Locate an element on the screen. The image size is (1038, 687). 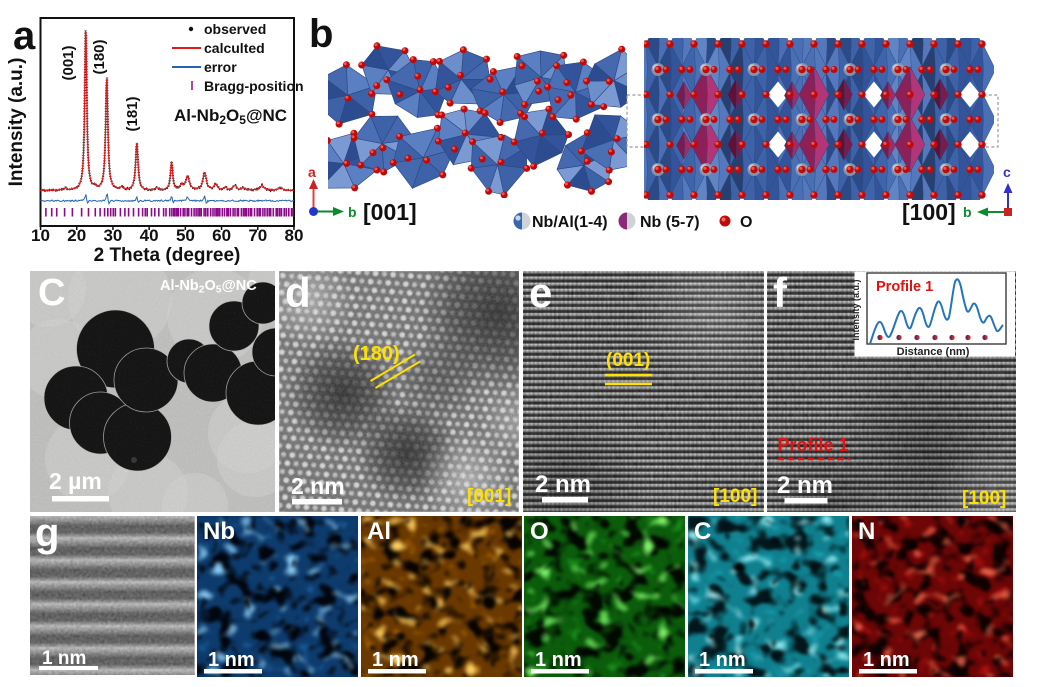
svg-text: Distance (nm) is located at coordinates (933, 352).